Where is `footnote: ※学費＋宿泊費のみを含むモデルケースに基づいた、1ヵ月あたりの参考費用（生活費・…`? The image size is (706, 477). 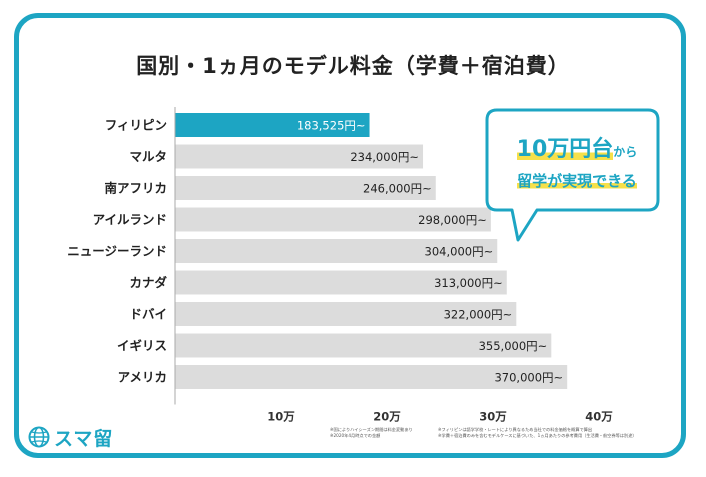
footnote: ※学費＋宿泊費のみを含むモデルケースに基づいた、1ヵ月あたりの参考費用（生活費・… is located at coordinates (537, 435).